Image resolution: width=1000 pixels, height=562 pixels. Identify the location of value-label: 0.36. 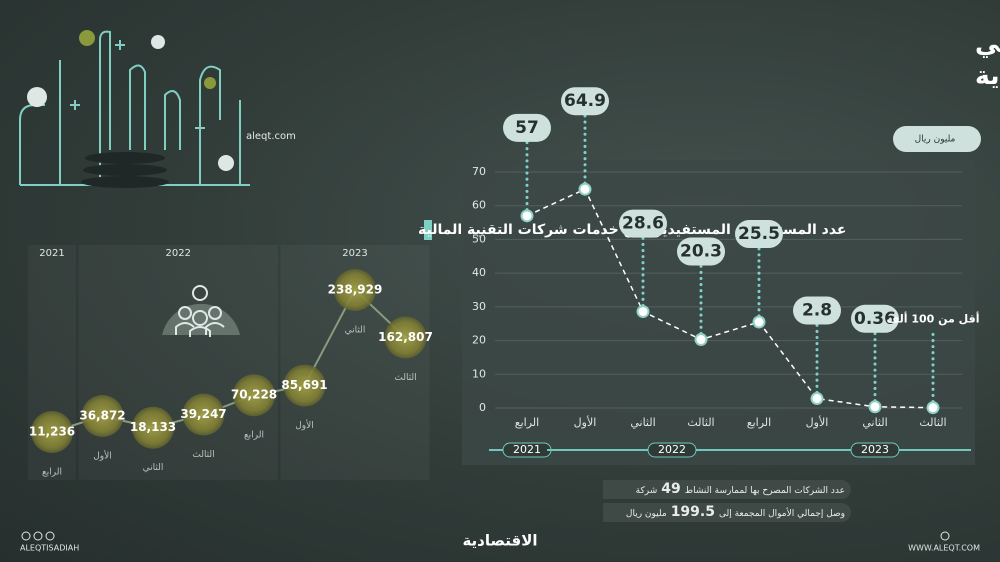
(875, 319).